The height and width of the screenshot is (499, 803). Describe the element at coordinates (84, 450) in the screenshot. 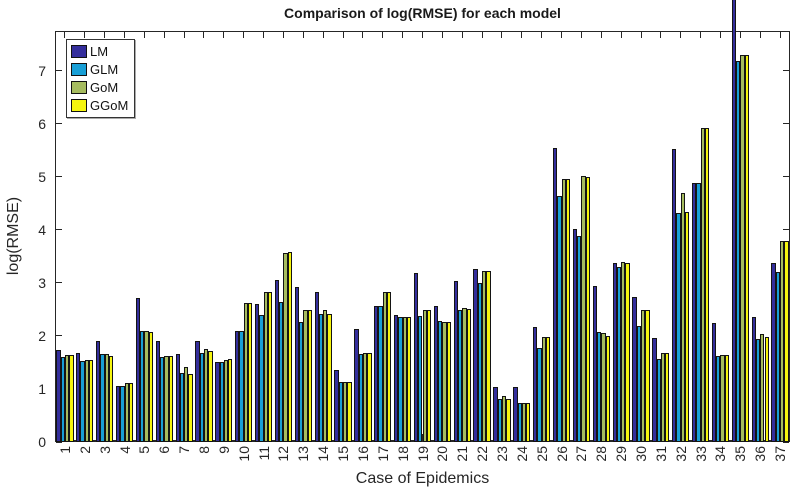

I see `x-tick-label: 2` at that location.